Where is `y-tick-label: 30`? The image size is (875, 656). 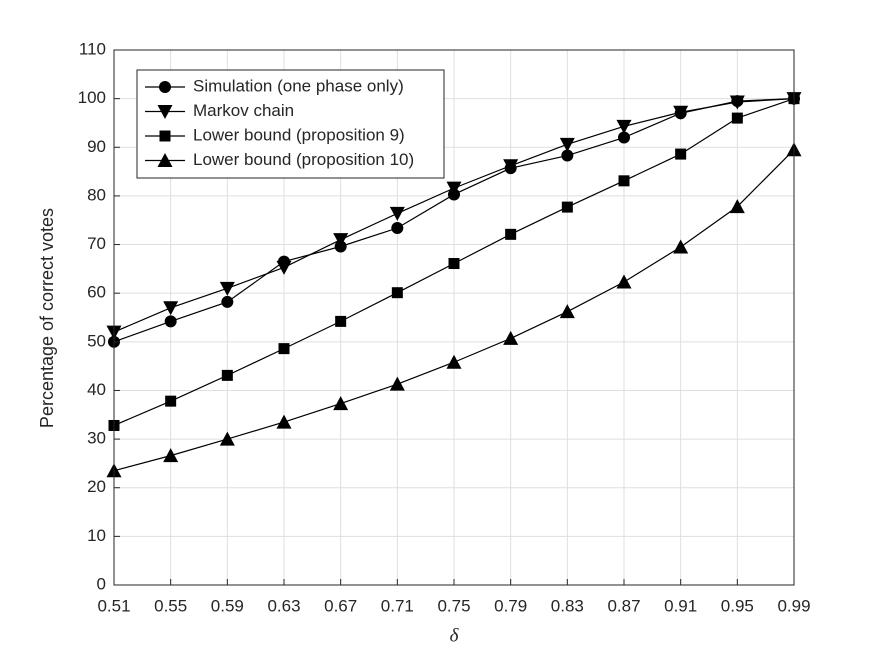 y-tick-label: 30 is located at coordinates (96, 438).